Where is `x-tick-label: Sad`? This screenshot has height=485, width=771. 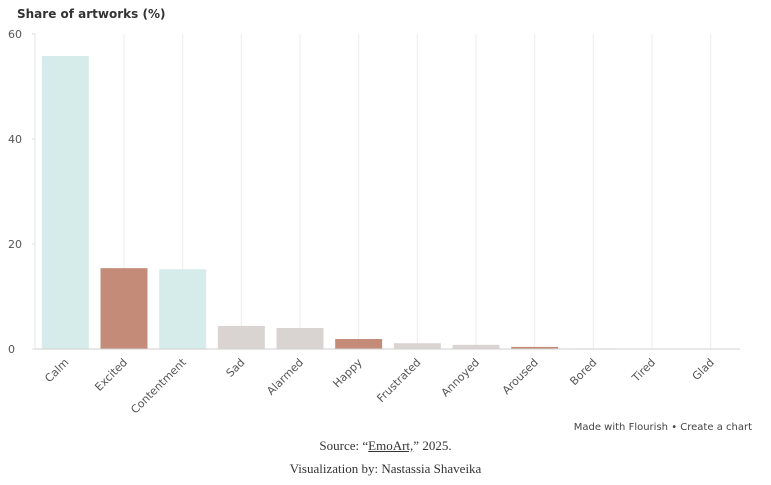 x-tick-label: Sad is located at coordinates (236, 368).